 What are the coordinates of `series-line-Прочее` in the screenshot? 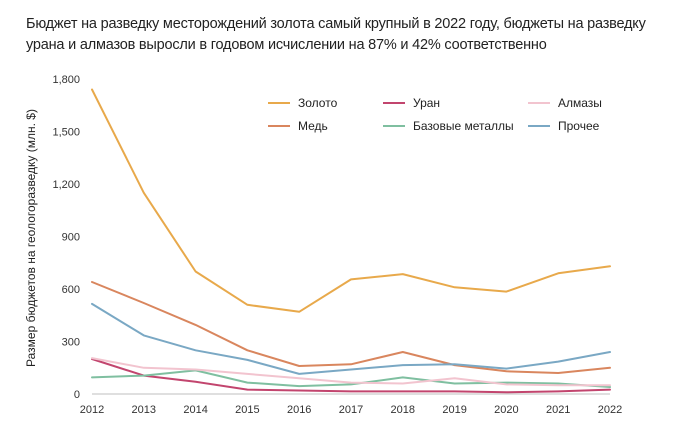 It's located at (351, 338).